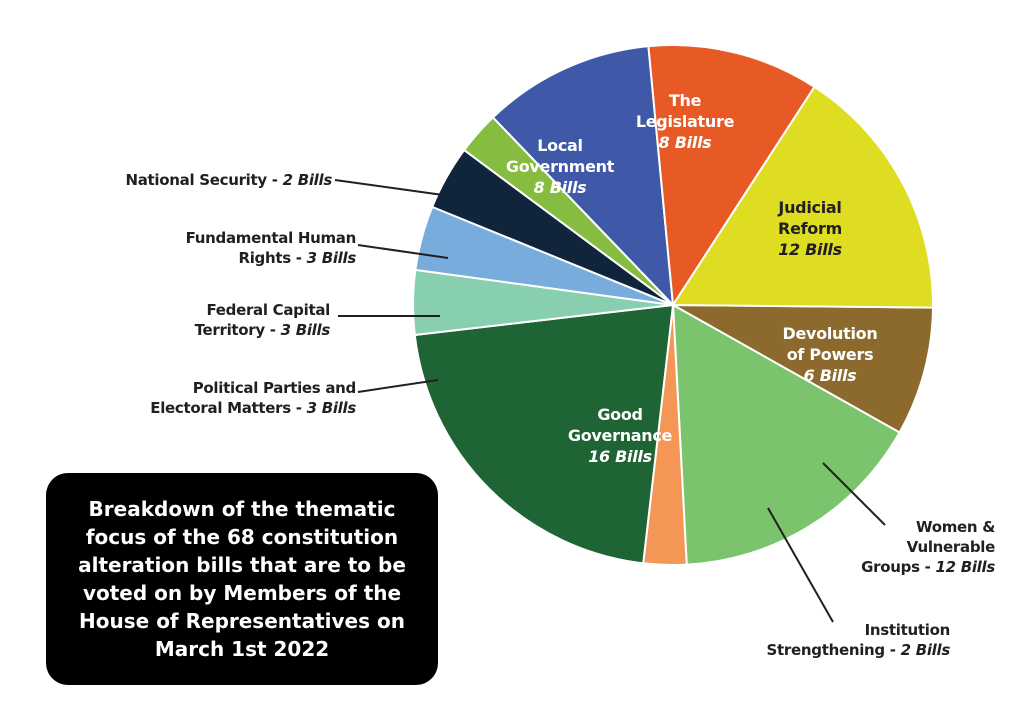 This screenshot has height=723, width=1024. Describe the element at coordinates (228, 180) in the screenshot. I see `label-national-security: National Security - 2 Bills` at that location.